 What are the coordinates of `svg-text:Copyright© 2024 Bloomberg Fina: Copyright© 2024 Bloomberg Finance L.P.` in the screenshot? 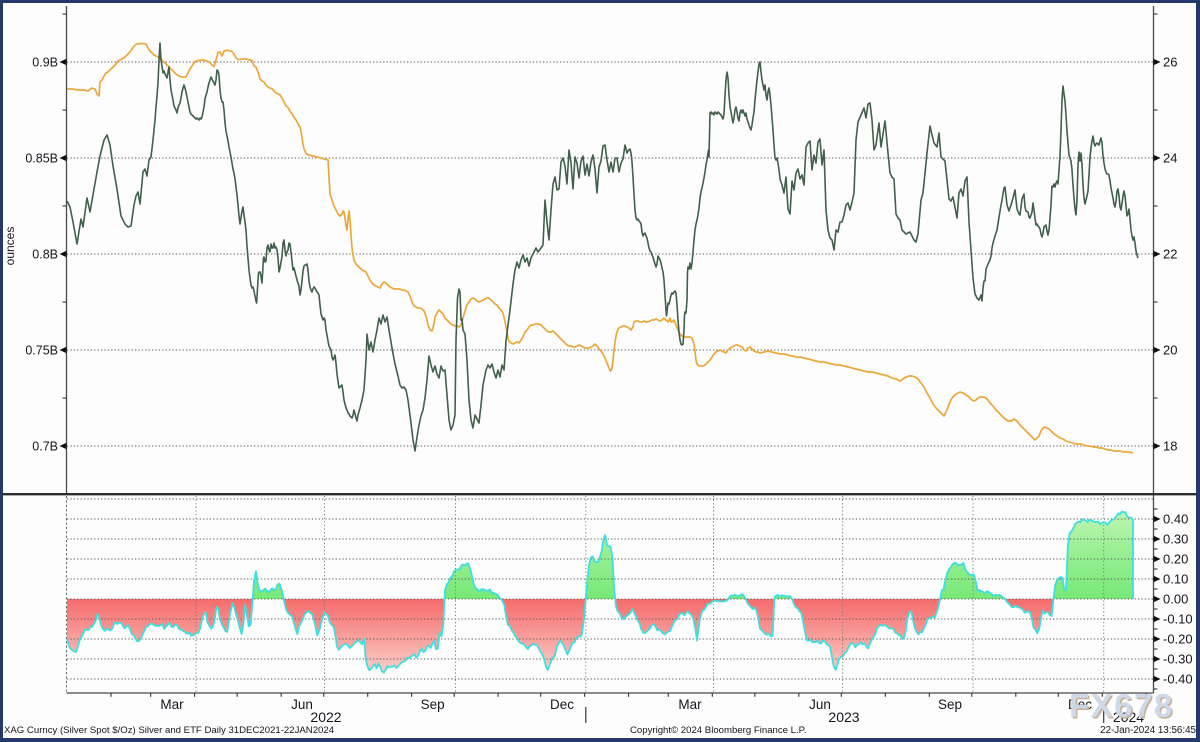 It's located at (718, 730).